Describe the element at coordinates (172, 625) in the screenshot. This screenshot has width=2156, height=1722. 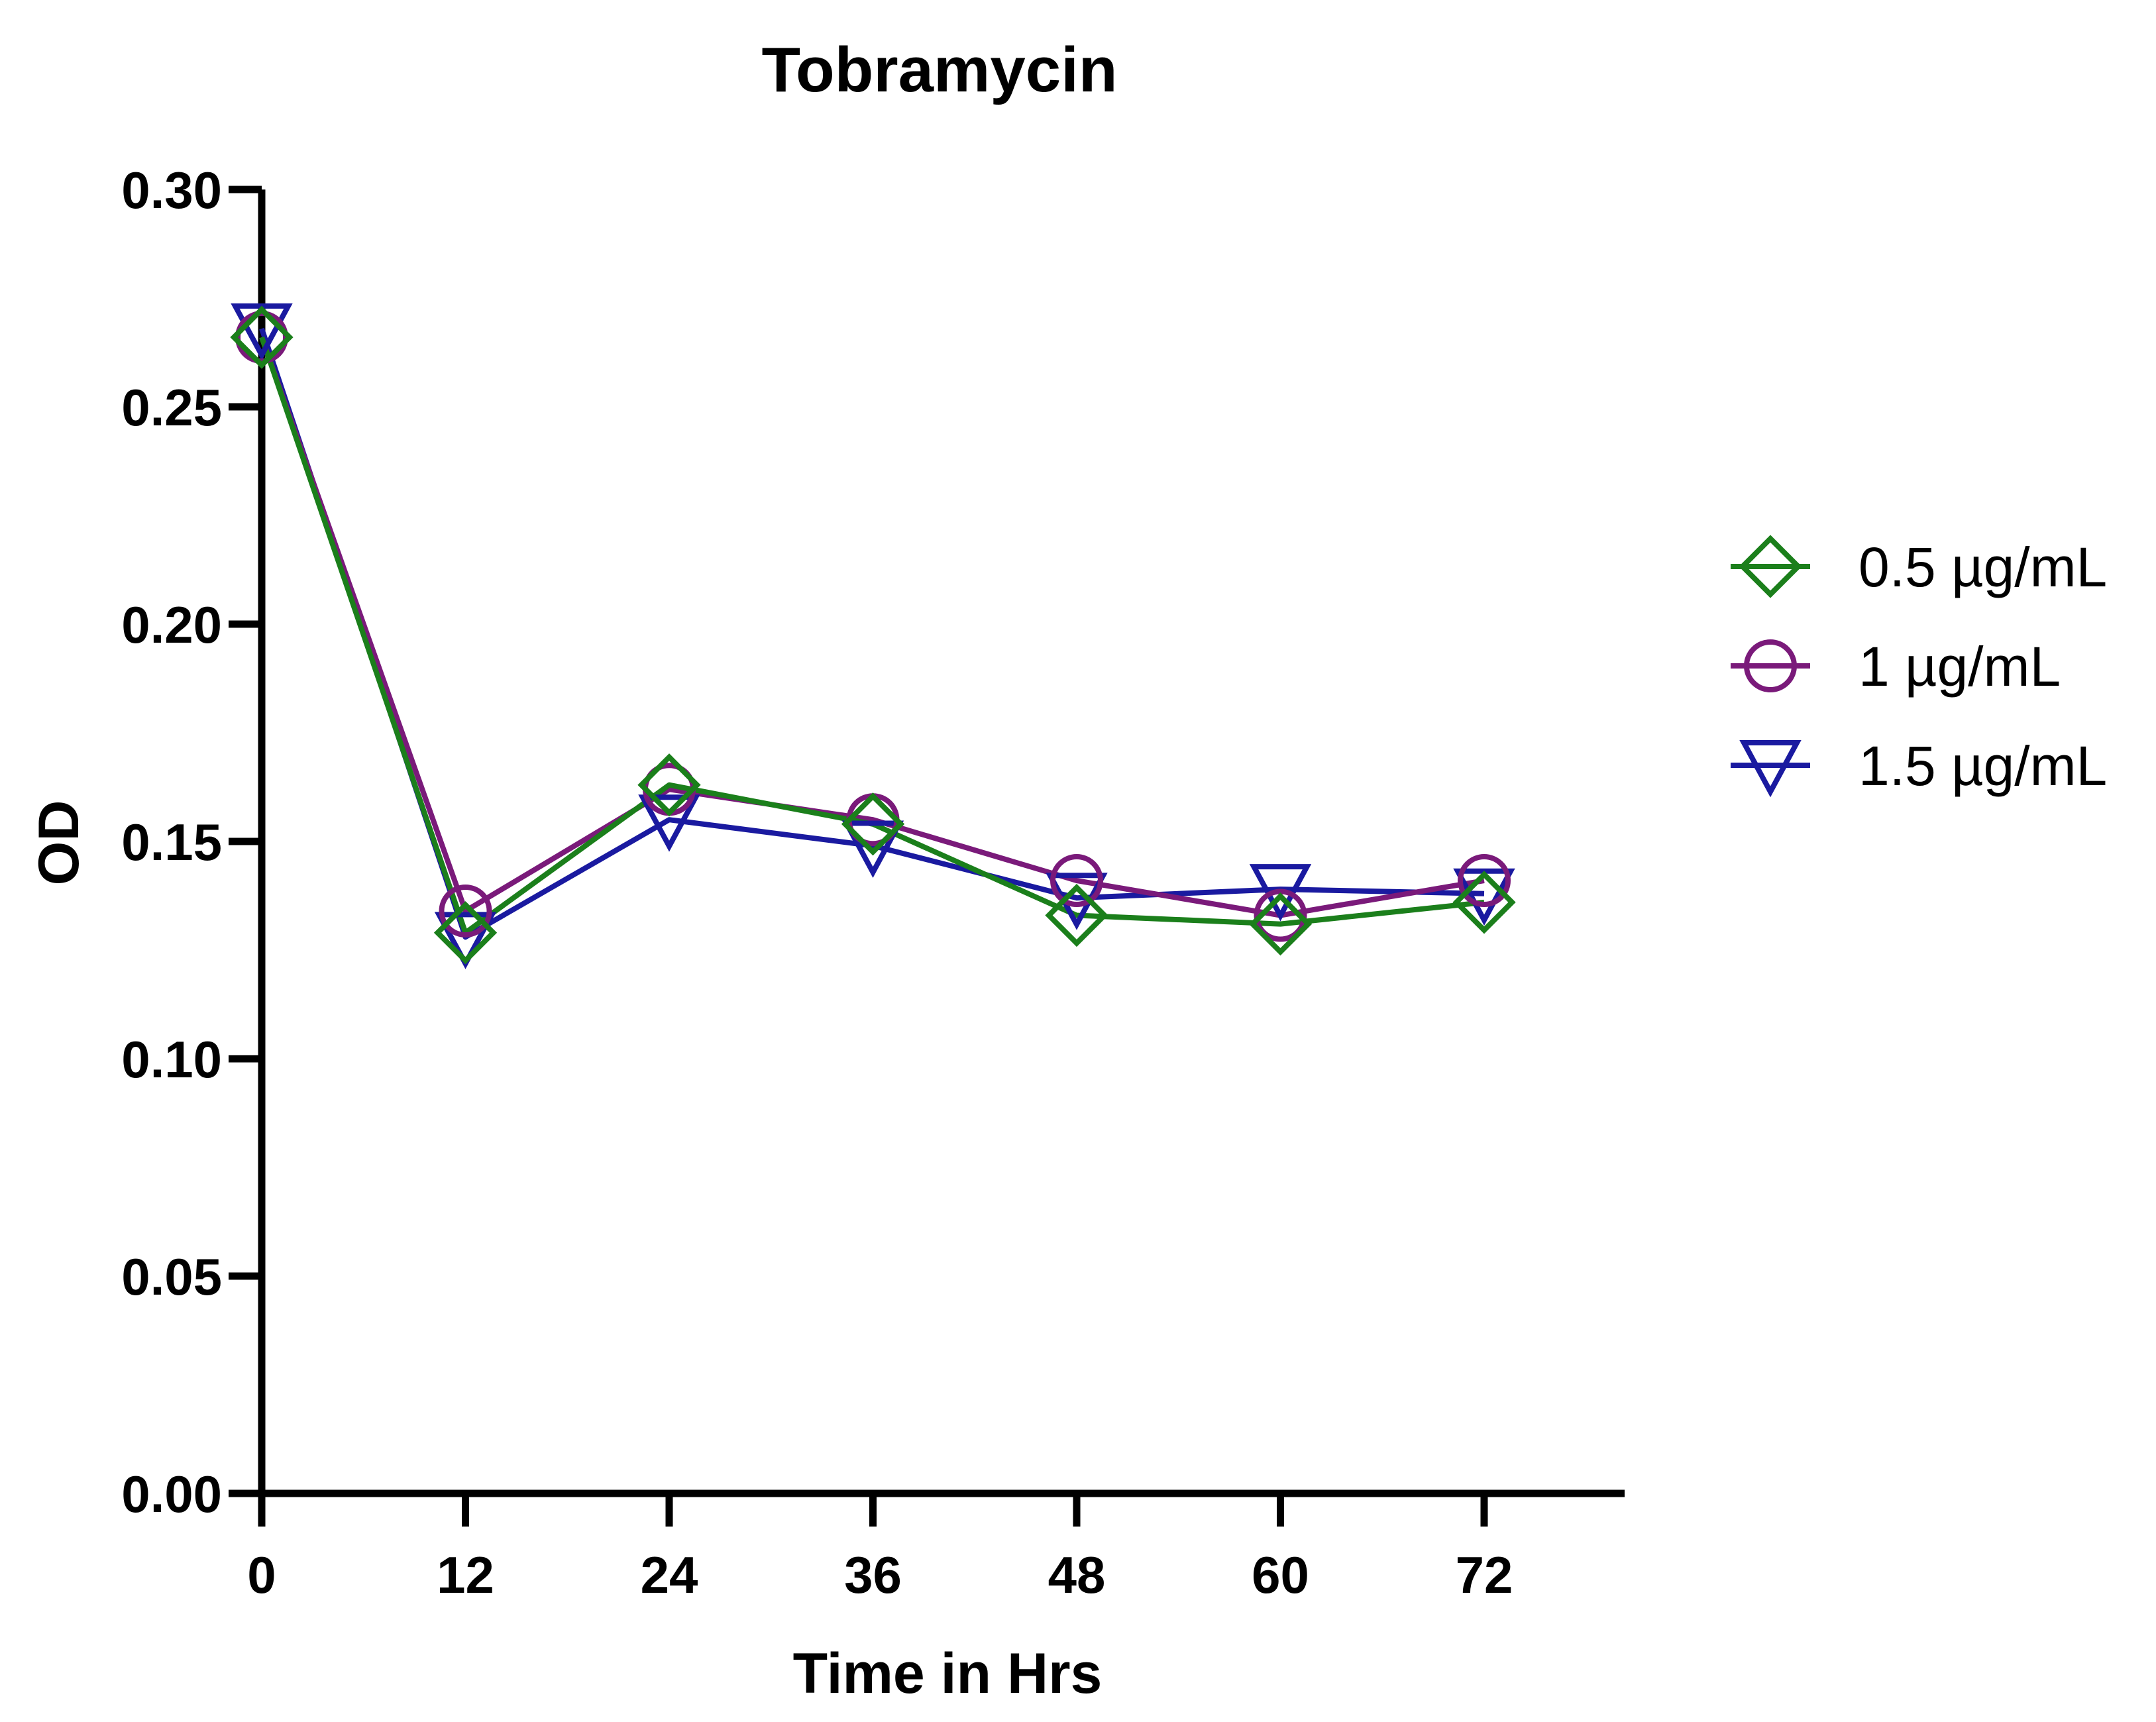
I see `y-tick-label: 0.20` at that location.